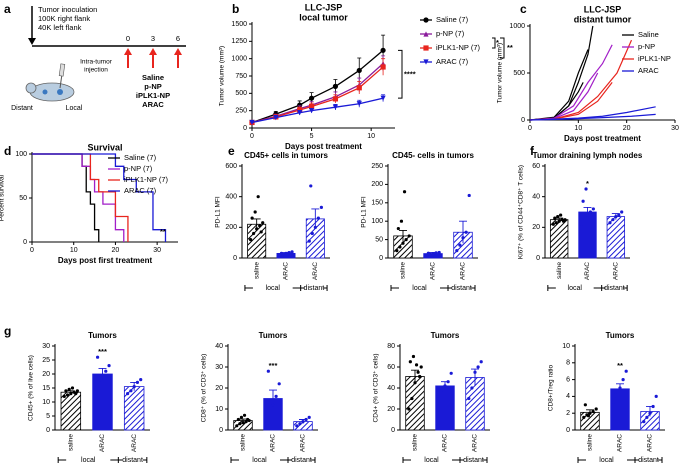 This screenshot has width=685, height=466. Describe the element at coordinates (536, 197) in the screenshot. I see `y-tick-label: 40` at that location.